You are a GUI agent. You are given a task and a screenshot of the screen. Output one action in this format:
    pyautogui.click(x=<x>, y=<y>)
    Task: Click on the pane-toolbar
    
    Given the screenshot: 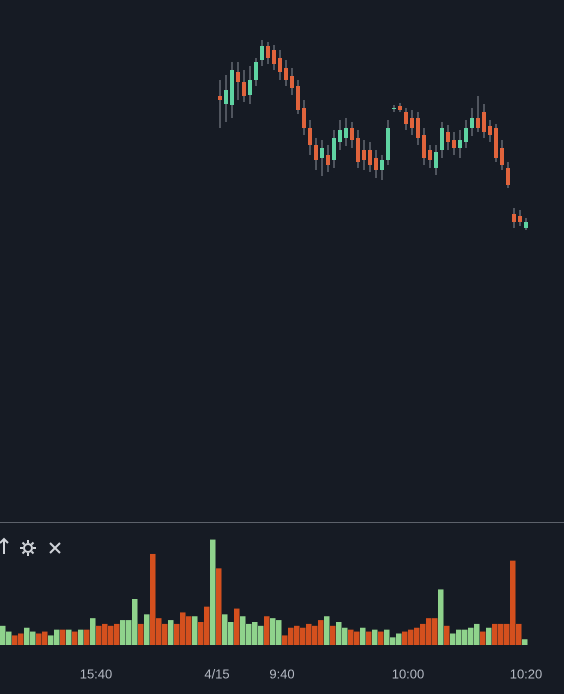 What is the action you would take?
    pyautogui.click(x=30, y=546)
    